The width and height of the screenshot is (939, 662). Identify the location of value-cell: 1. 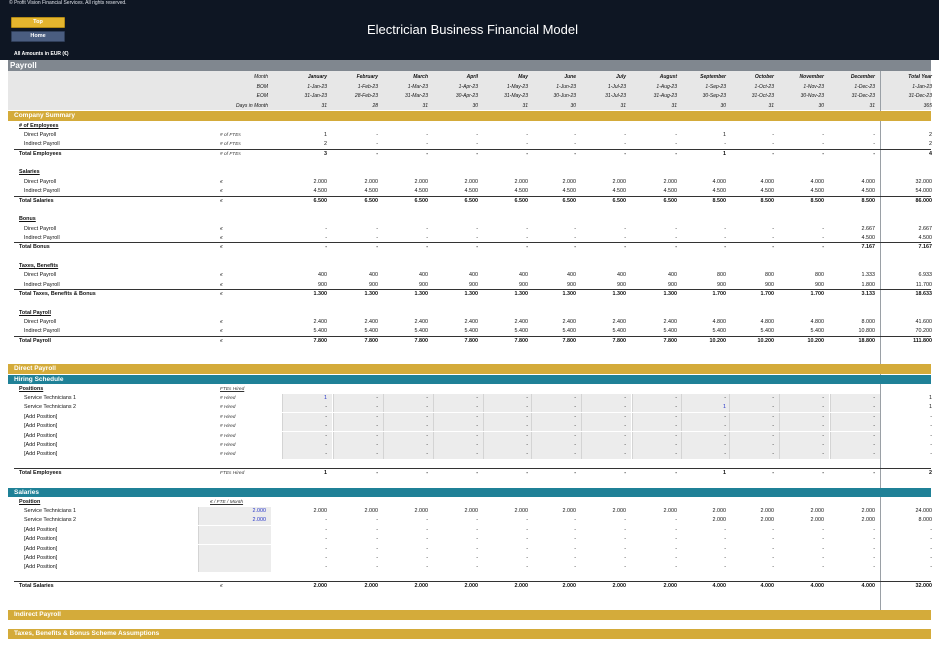
(325, 398).